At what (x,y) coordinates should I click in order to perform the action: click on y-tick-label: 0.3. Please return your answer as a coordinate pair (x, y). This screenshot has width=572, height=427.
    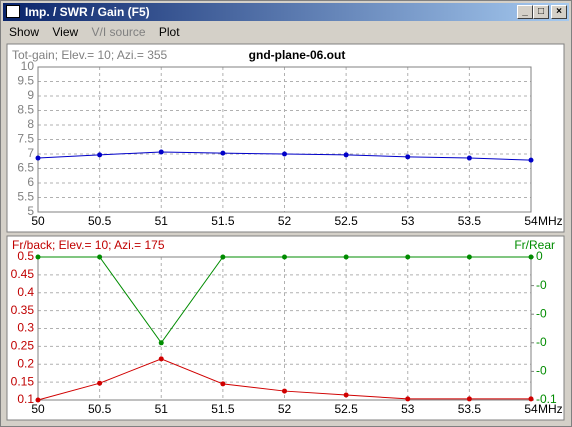
    Looking at the image, I should click on (25, 328).